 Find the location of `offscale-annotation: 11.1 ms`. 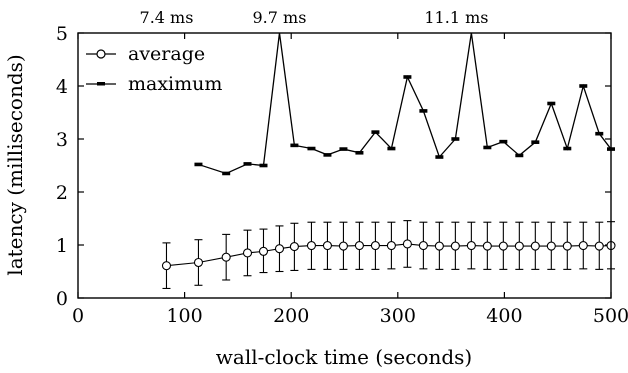

offscale-annotation: 11.1 ms is located at coordinates (456, 17).